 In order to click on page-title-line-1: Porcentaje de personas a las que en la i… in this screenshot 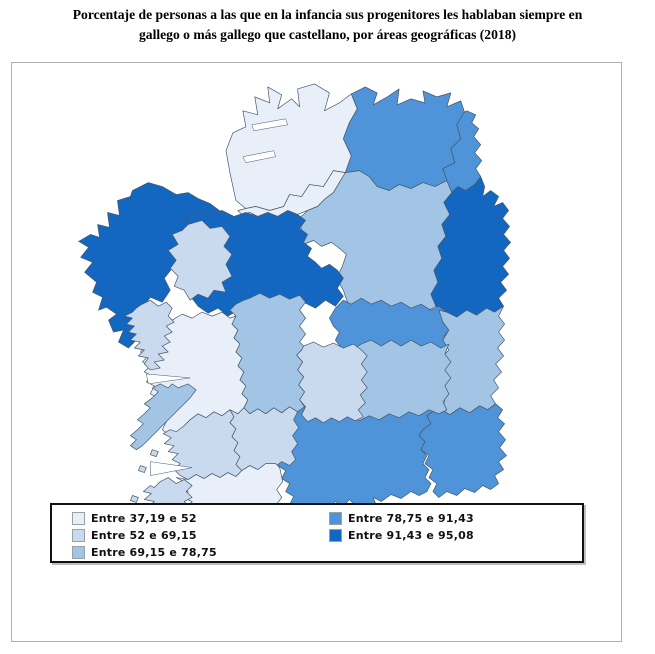, I will do `click(327, 14)`.